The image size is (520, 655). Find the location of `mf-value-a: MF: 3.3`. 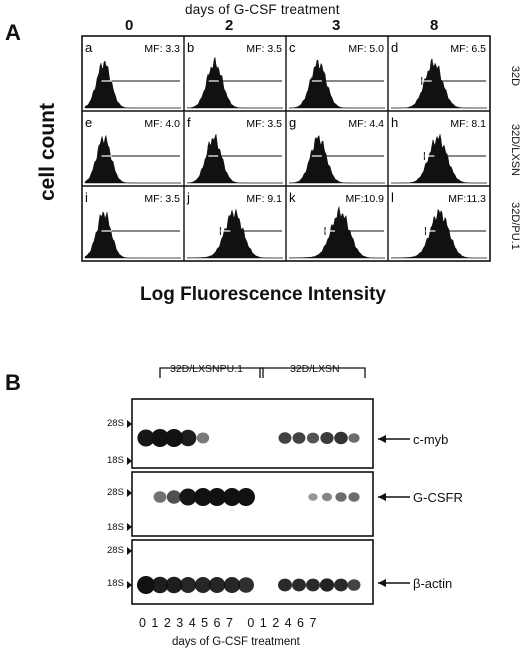

mf-value-a: MF: 3.3 is located at coordinates (162, 49).